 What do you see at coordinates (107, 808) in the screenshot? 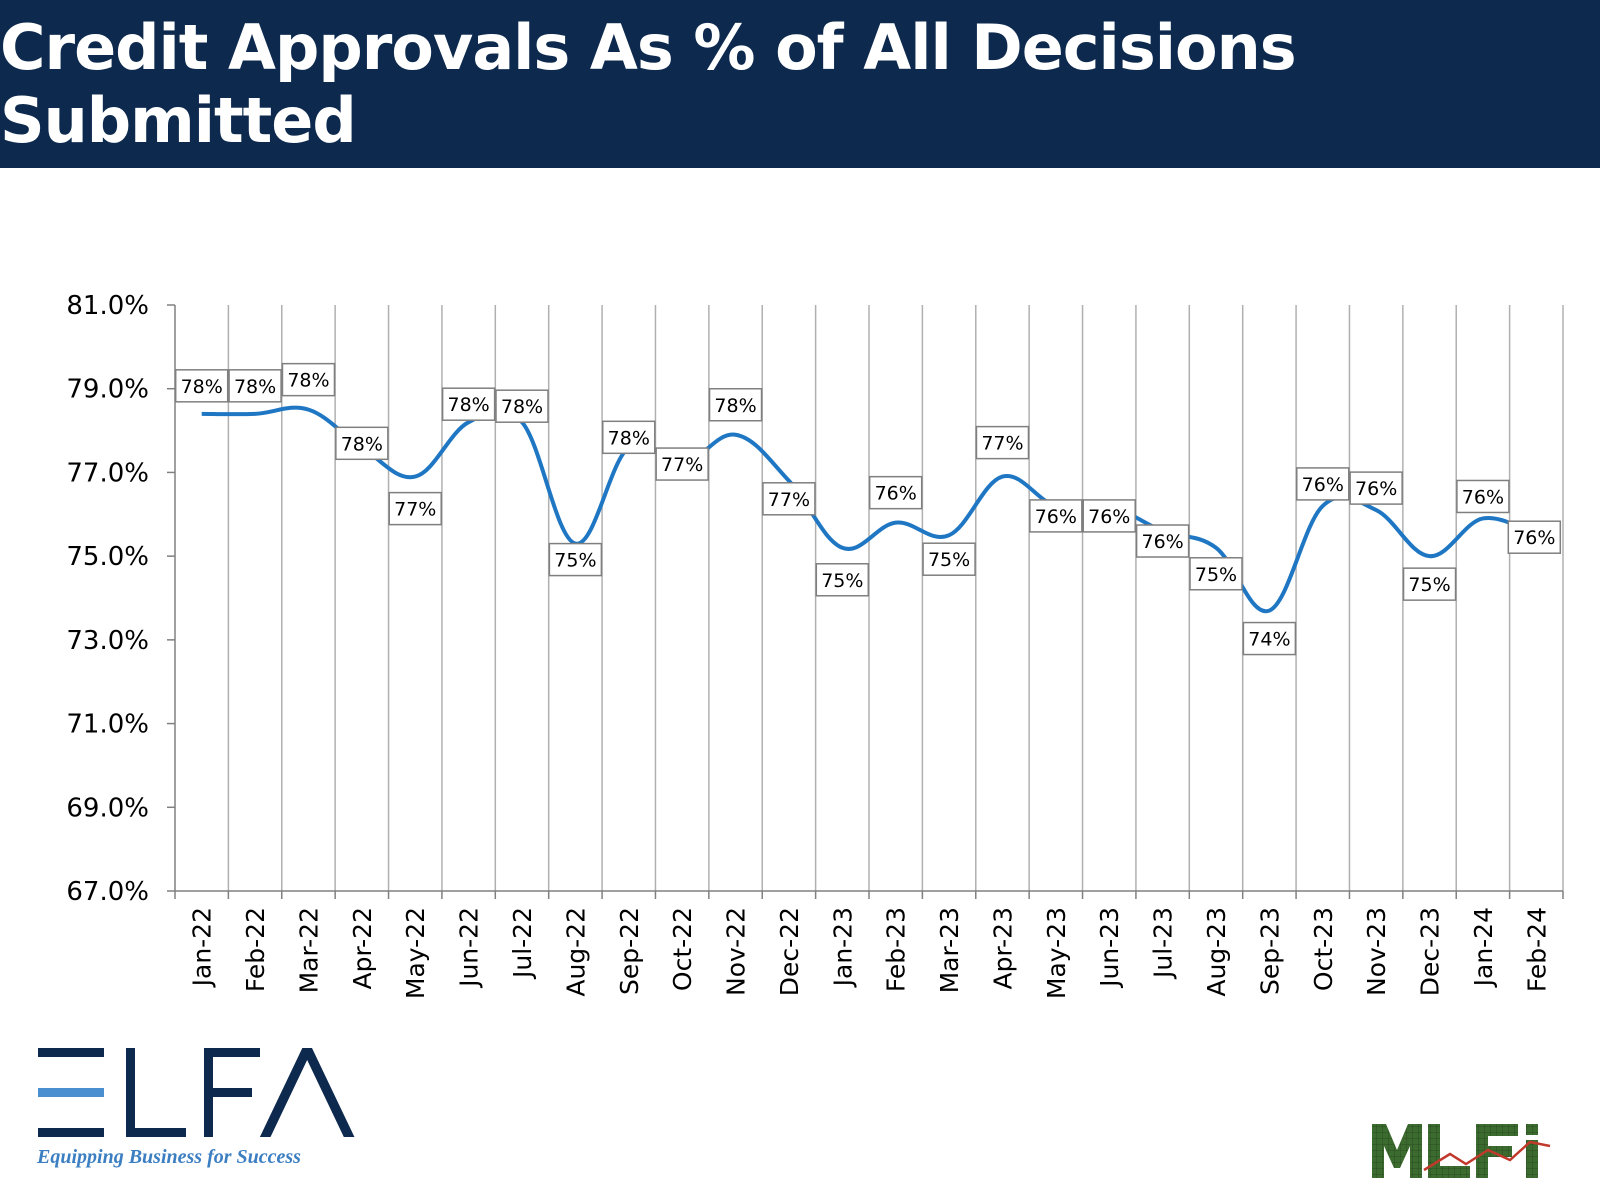
I see `y-tick-label: 69.0%` at bounding box center [107, 808].